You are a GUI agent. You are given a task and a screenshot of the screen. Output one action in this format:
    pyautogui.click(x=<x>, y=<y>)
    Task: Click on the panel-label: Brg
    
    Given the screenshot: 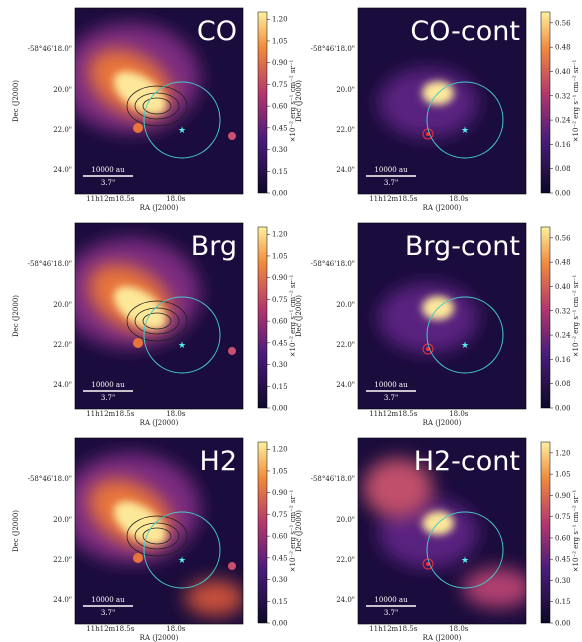 What is the action you would take?
    pyautogui.click(x=214, y=246)
    